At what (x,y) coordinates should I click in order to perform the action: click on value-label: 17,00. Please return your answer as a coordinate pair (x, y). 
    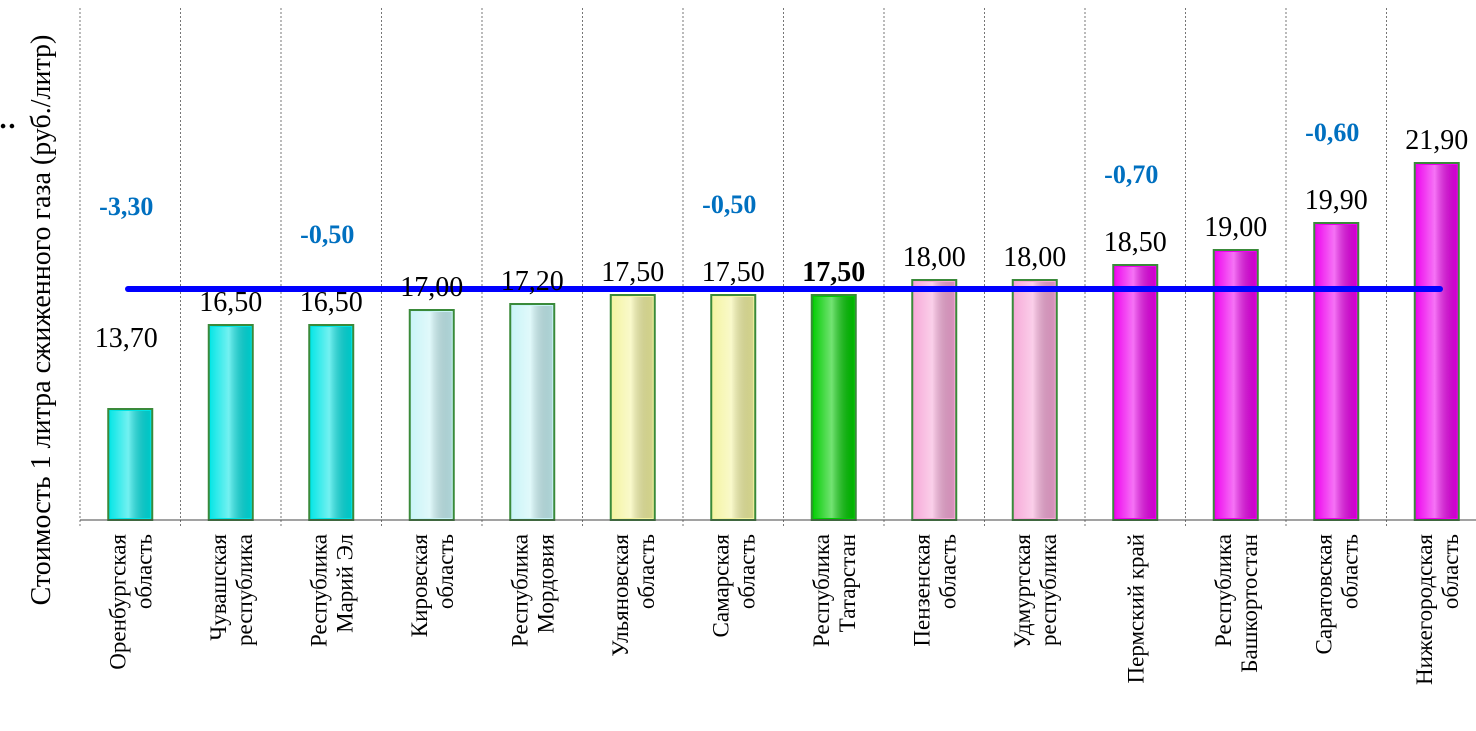
    Looking at the image, I should click on (431, 287).